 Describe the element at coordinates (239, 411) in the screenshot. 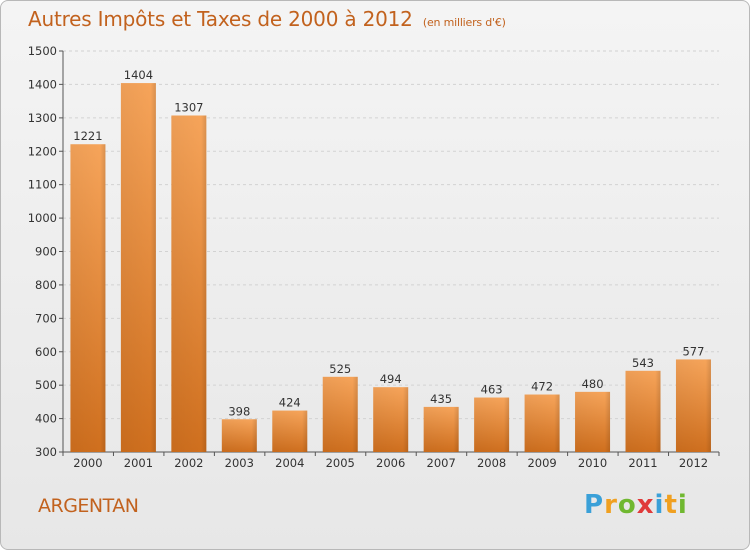

I see `bar-value-label: 398` at that location.